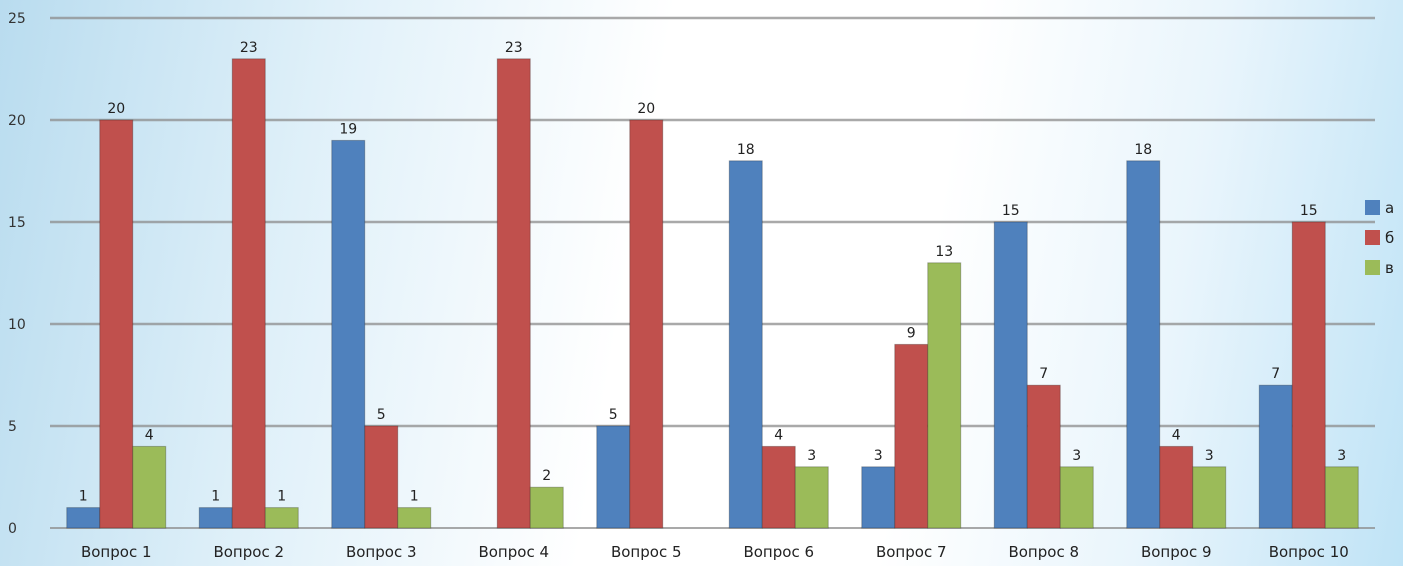 This screenshot has width=1403, height=566. I want to click on y-axis-ticks: 0 5 10 15 20 25, so click(17, 274).